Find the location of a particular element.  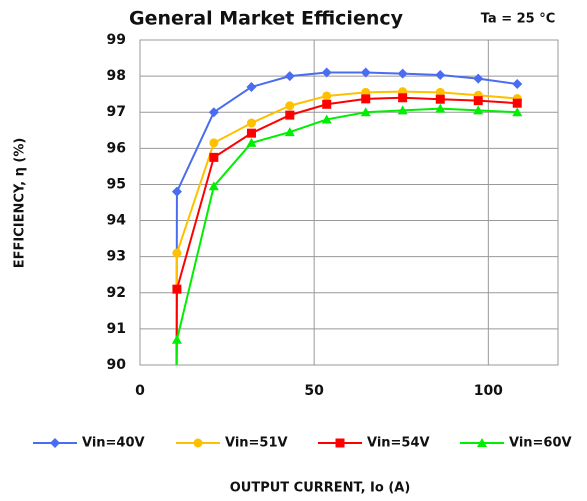

y-tick-label: 94 is located at coordinates (117, 221).